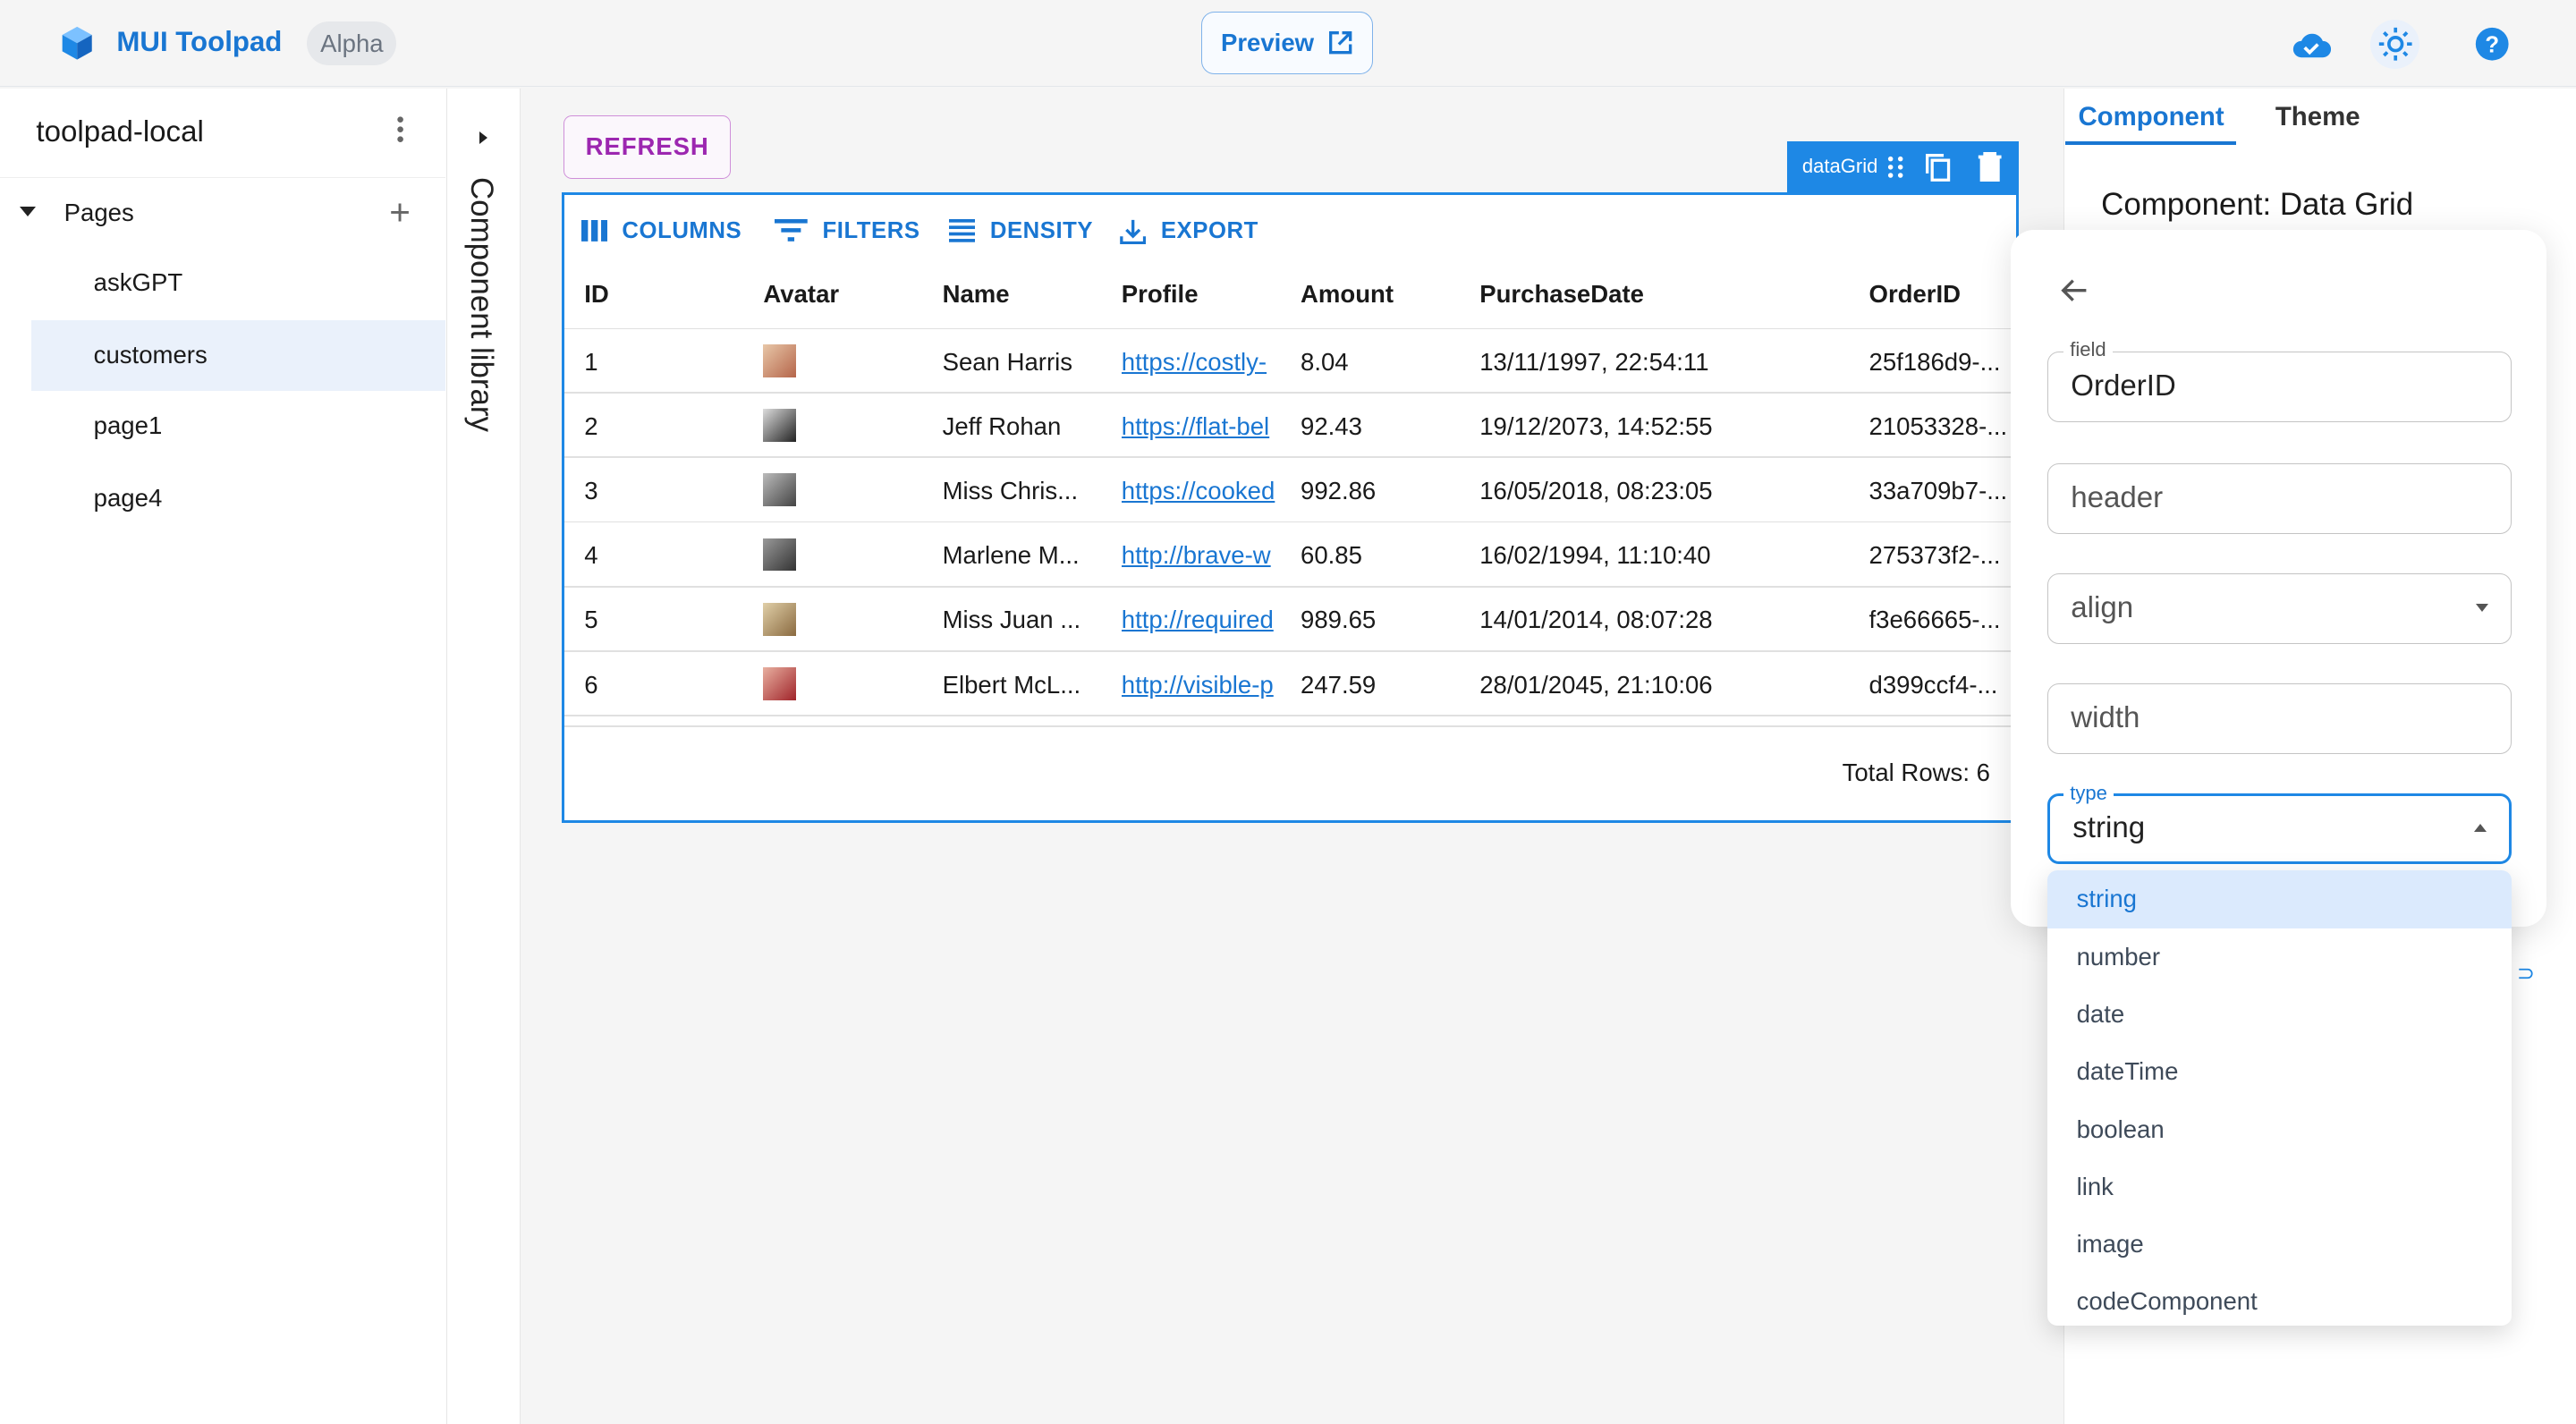 The height and width of the screenshot is (1424, 2576). Describe the element at coordinates (1895, 167) in the screenshot. I see `drag-handle-icon` at that location.